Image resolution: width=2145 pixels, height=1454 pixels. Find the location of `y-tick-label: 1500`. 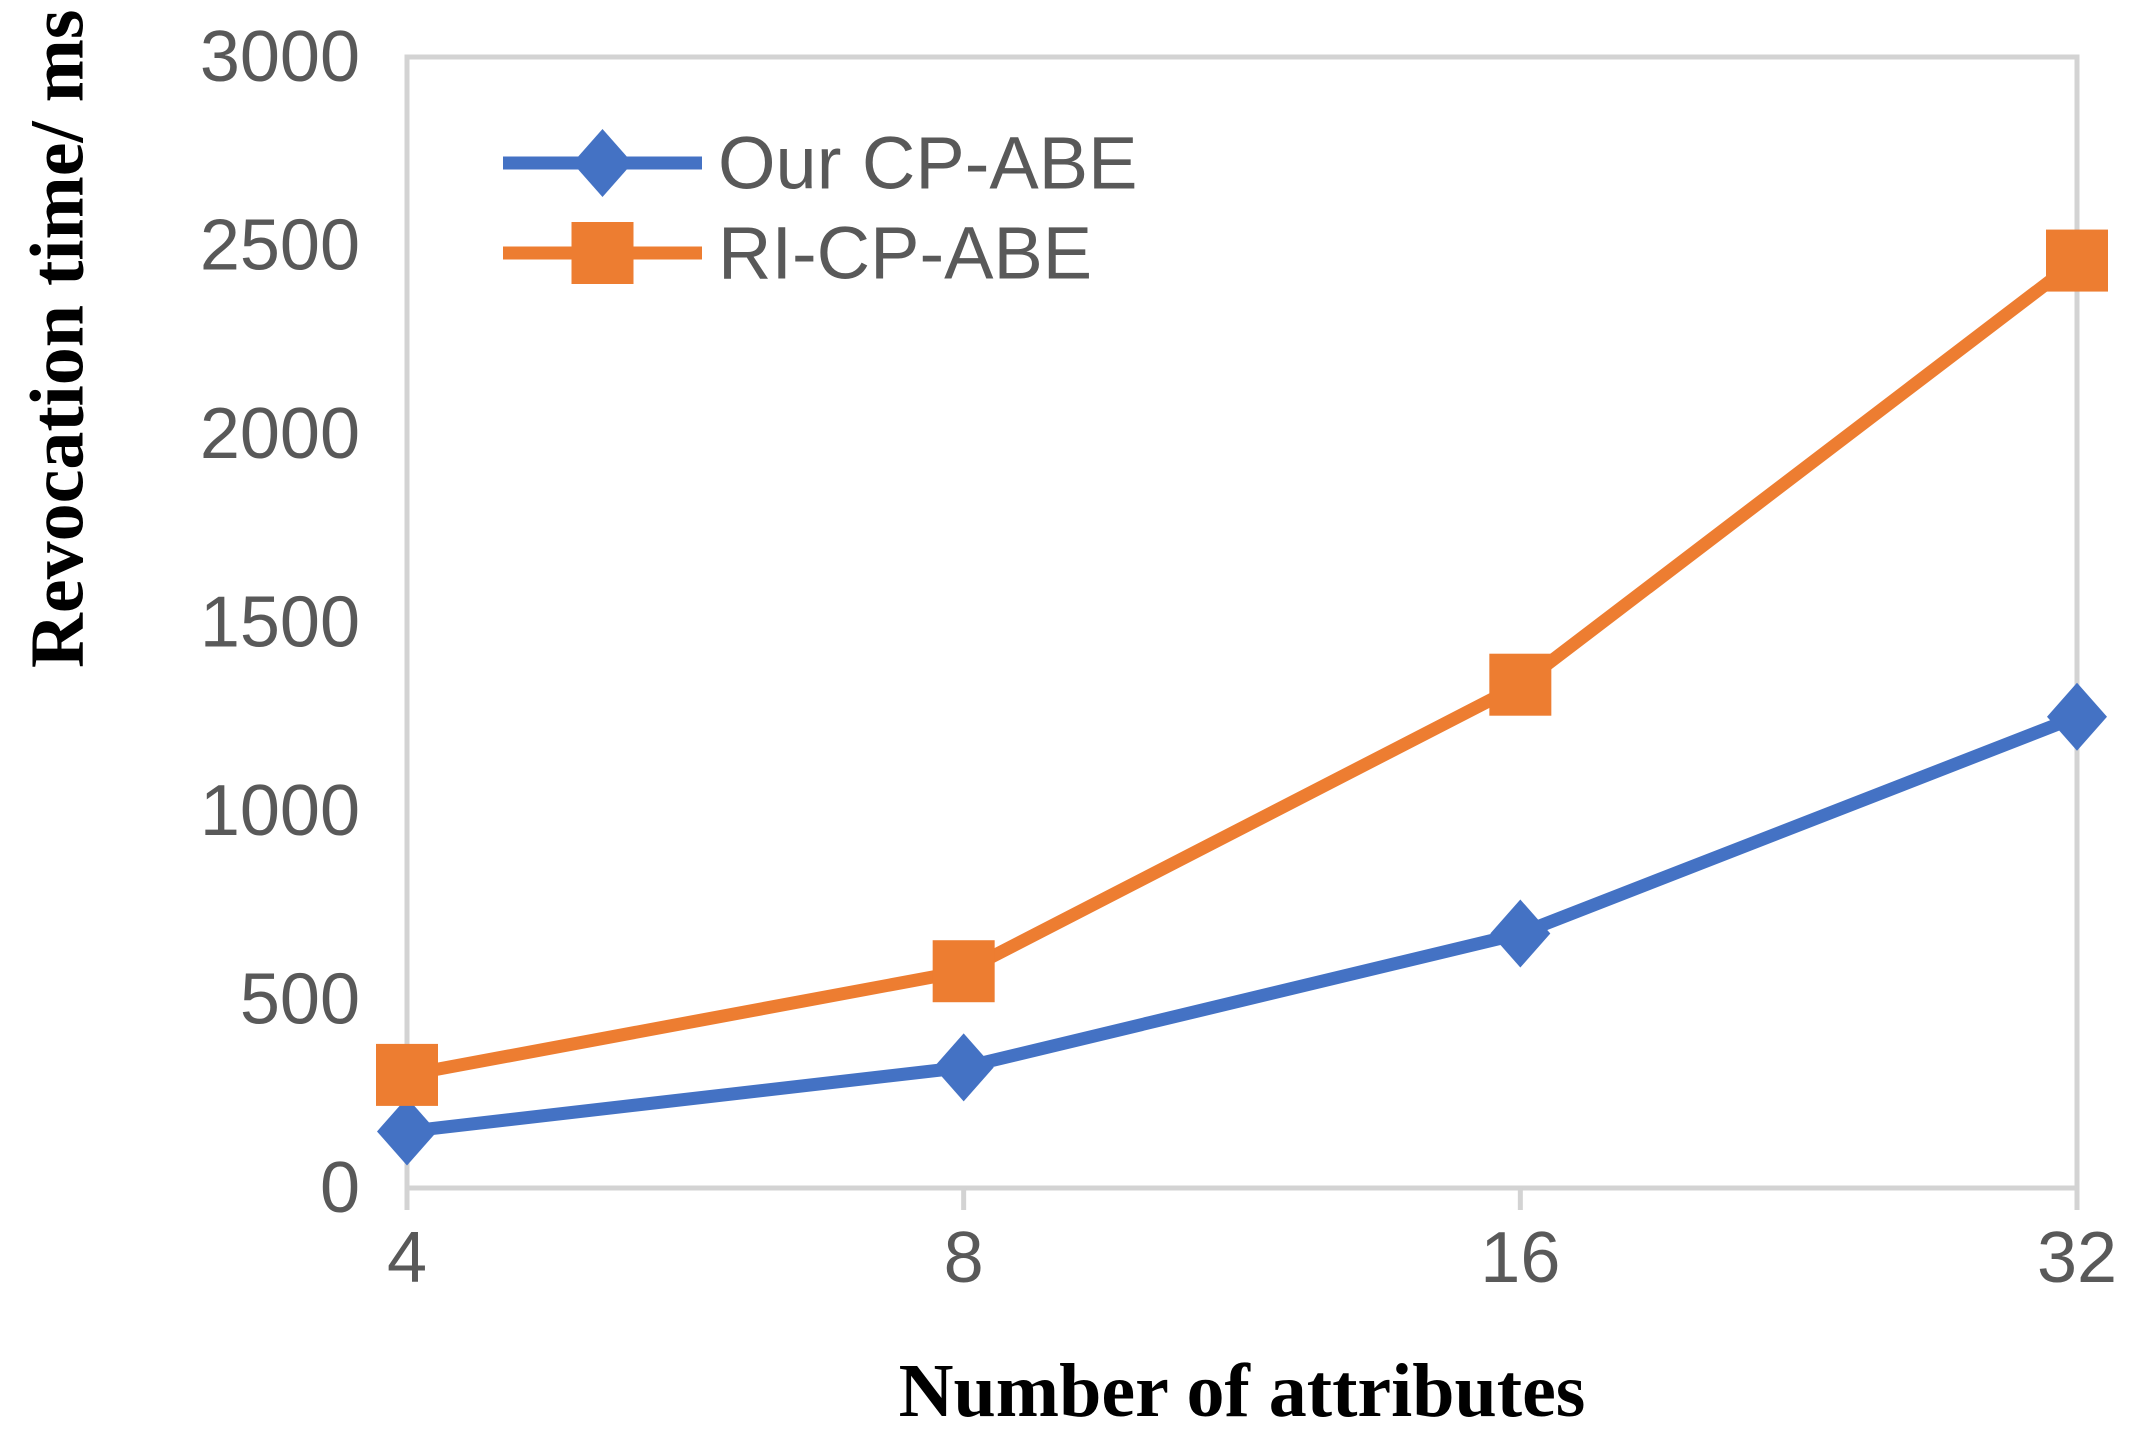

y-tick-label: 1500 is located at coordinates (280, 623).